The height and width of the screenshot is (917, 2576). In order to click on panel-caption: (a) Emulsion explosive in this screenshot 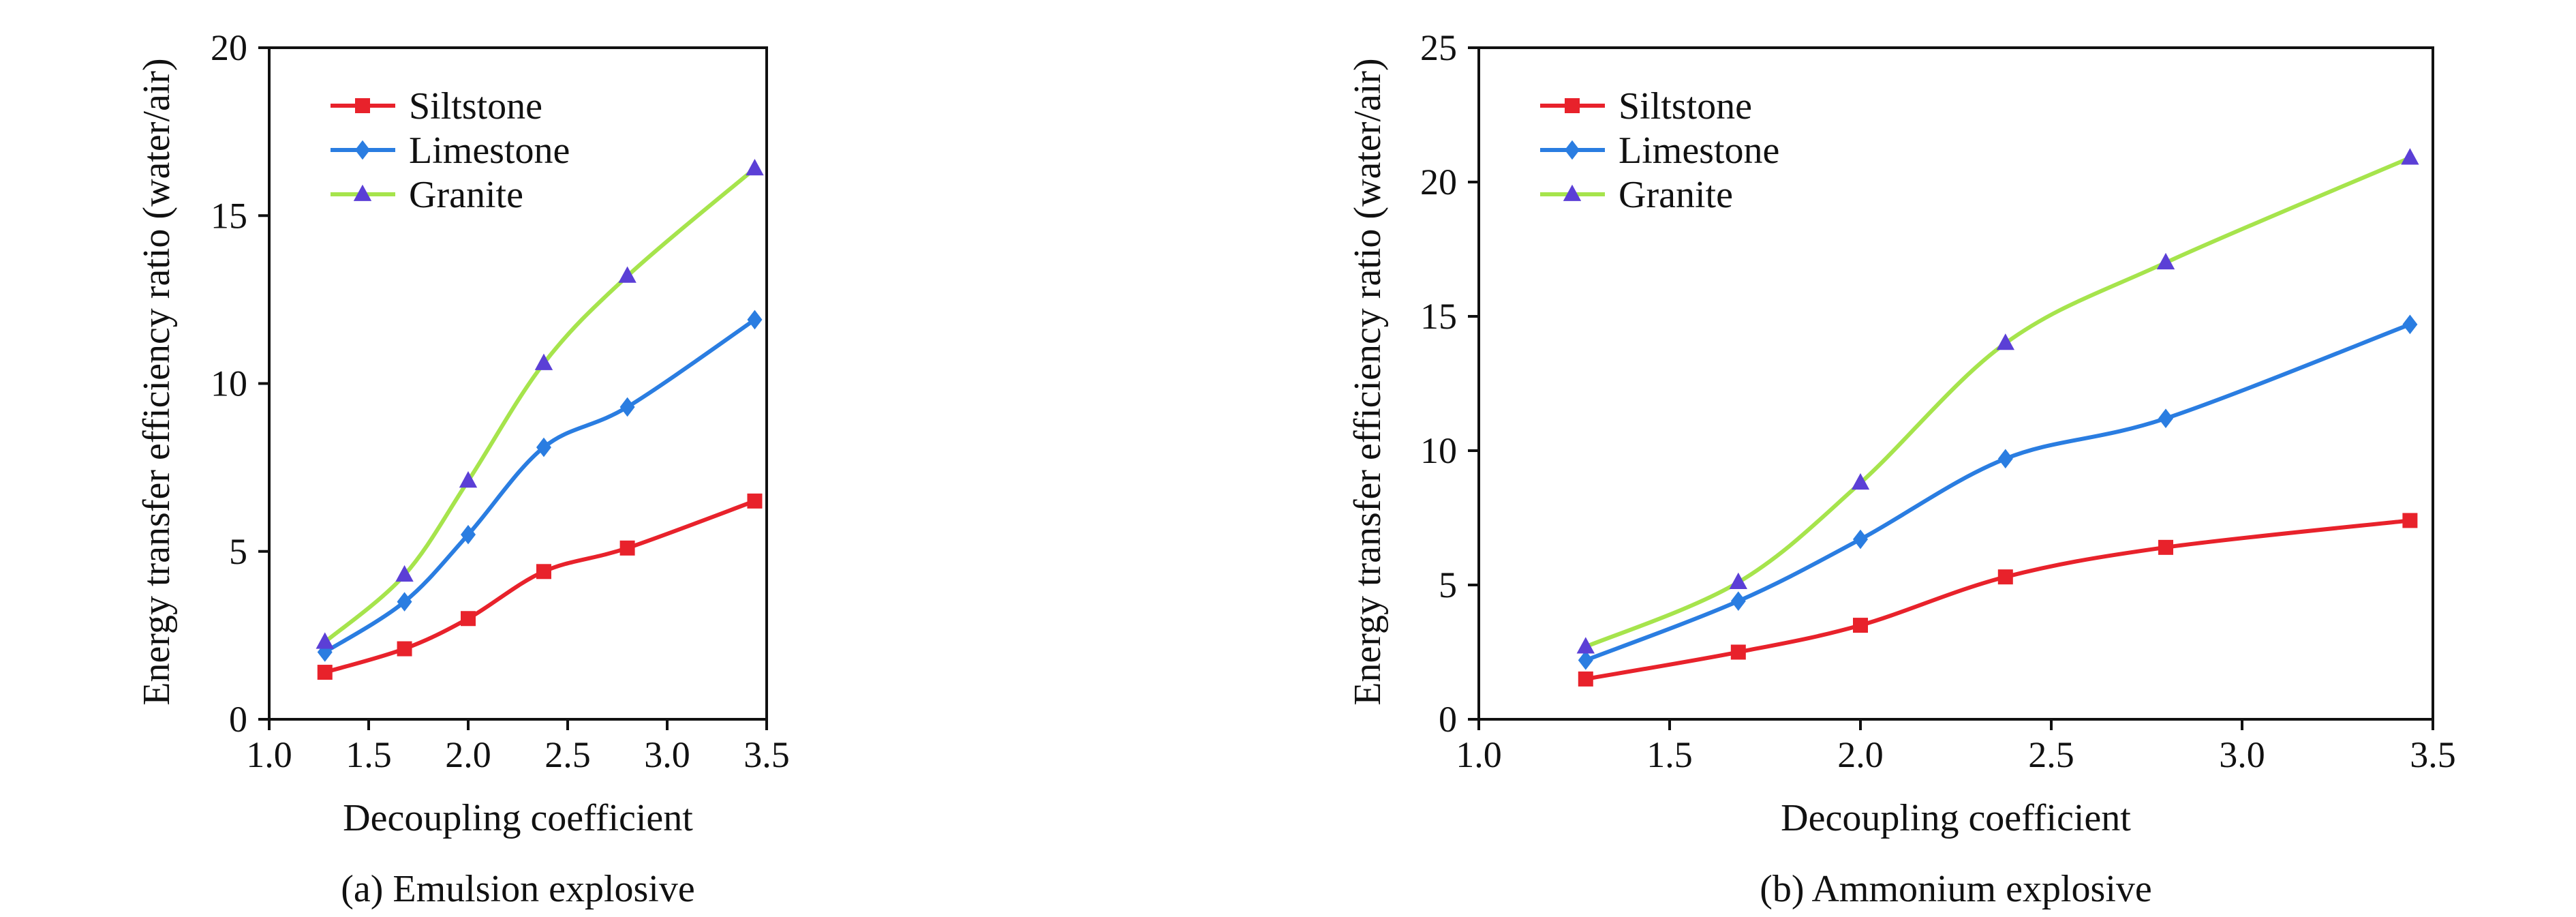, I will do `click(517, 889)`.